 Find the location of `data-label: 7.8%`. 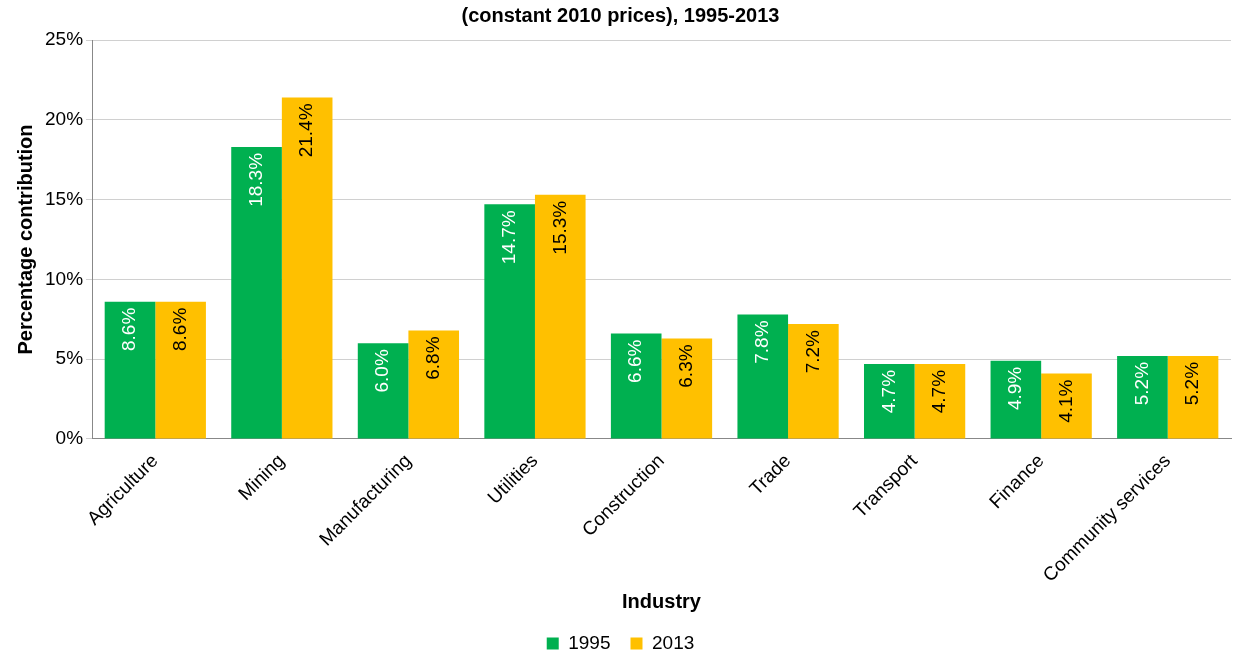

data-label: 7.8% is located at coordinates (761, 342).